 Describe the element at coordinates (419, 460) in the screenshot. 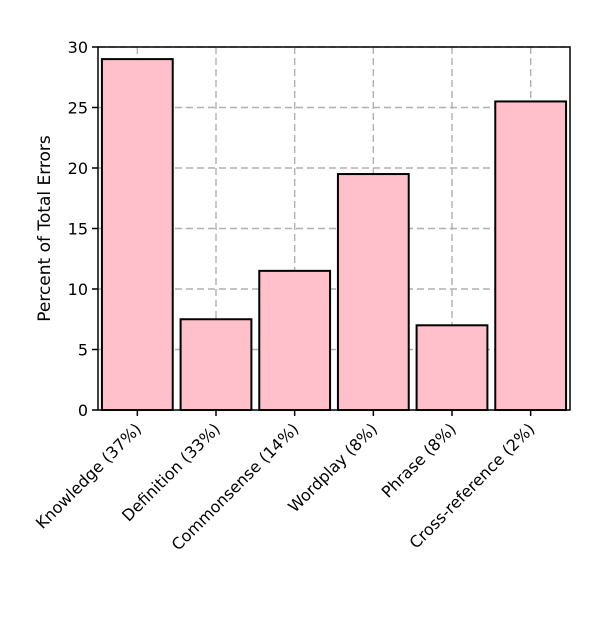

I see `x-tick-label: Phrase (8%)` at that location.